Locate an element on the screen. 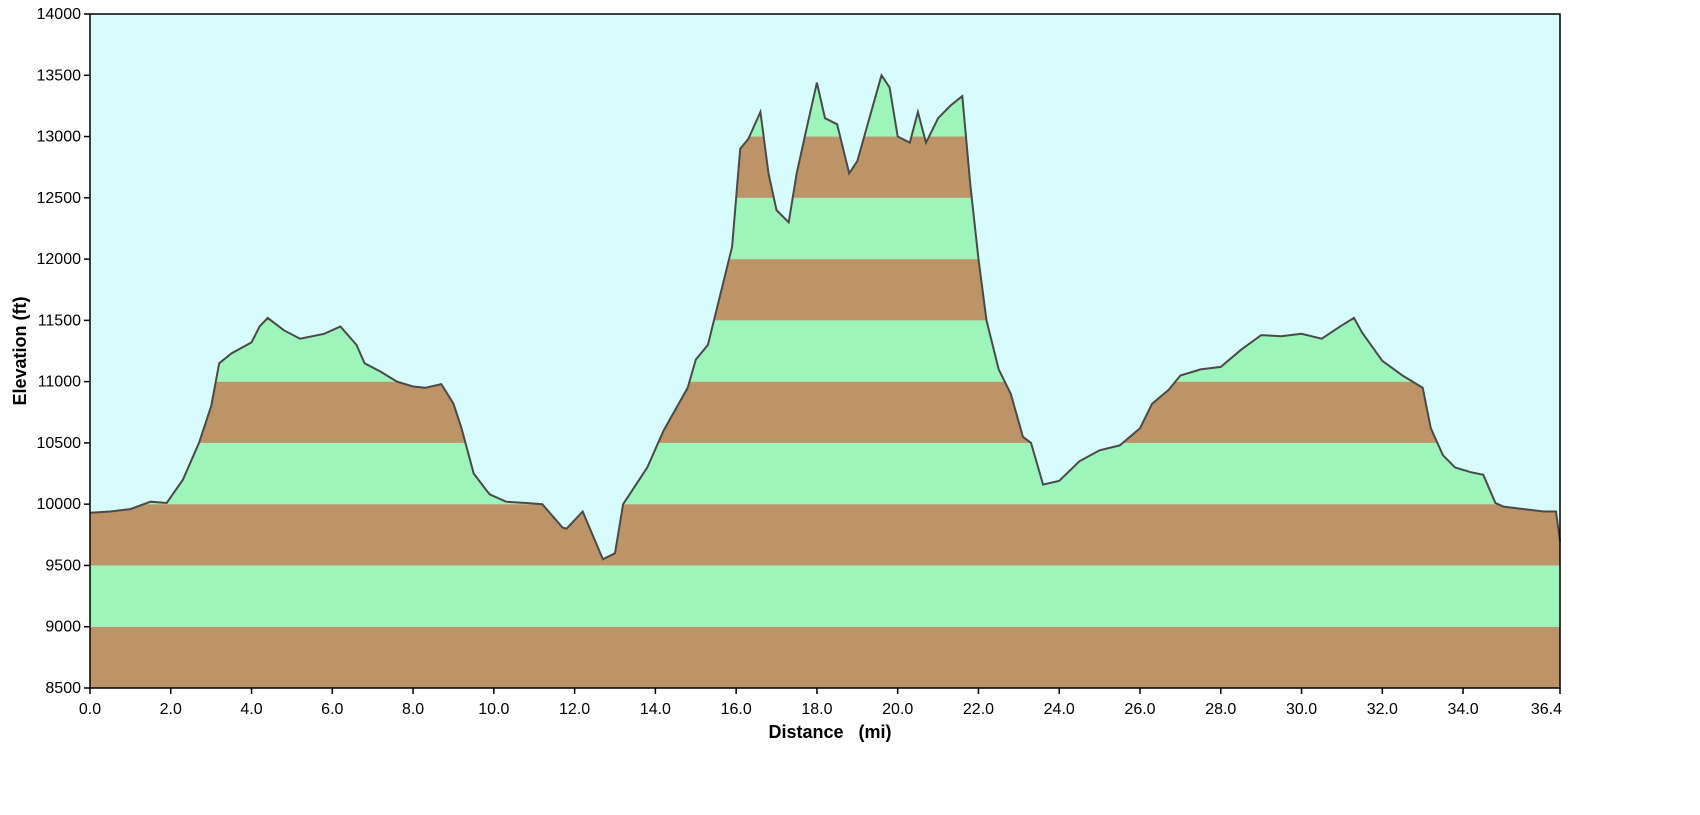 This screenshot has height=815, width=1700. x-tick-label: 12.0 is located at coordinates (574, 709).